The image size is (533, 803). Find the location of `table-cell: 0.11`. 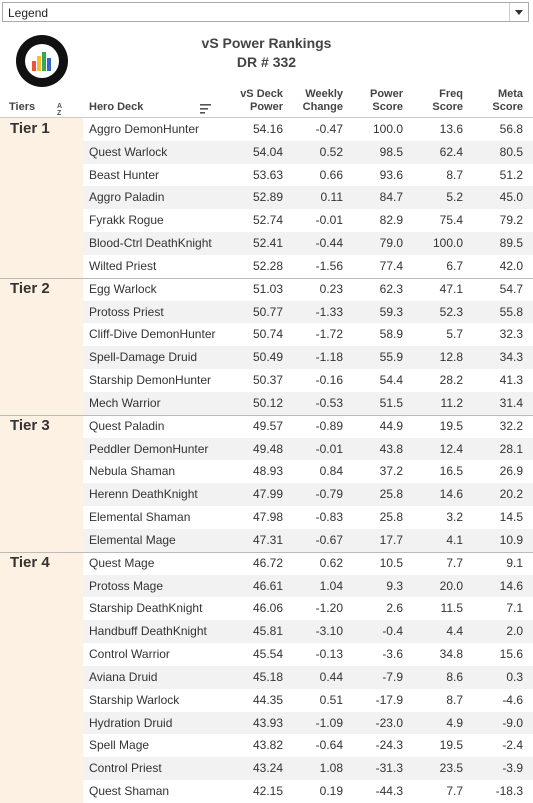

table-cell: 0.11 is located at coordinates (331, 197).